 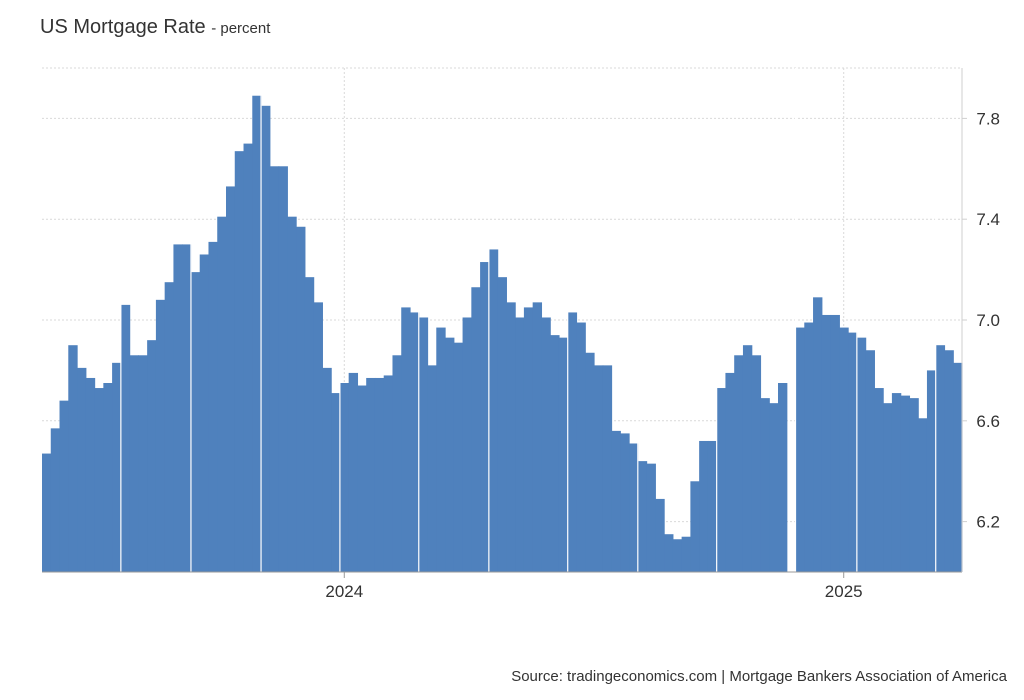 I want to click on chart-subtitle: - percent, so click(x=241, y=28).